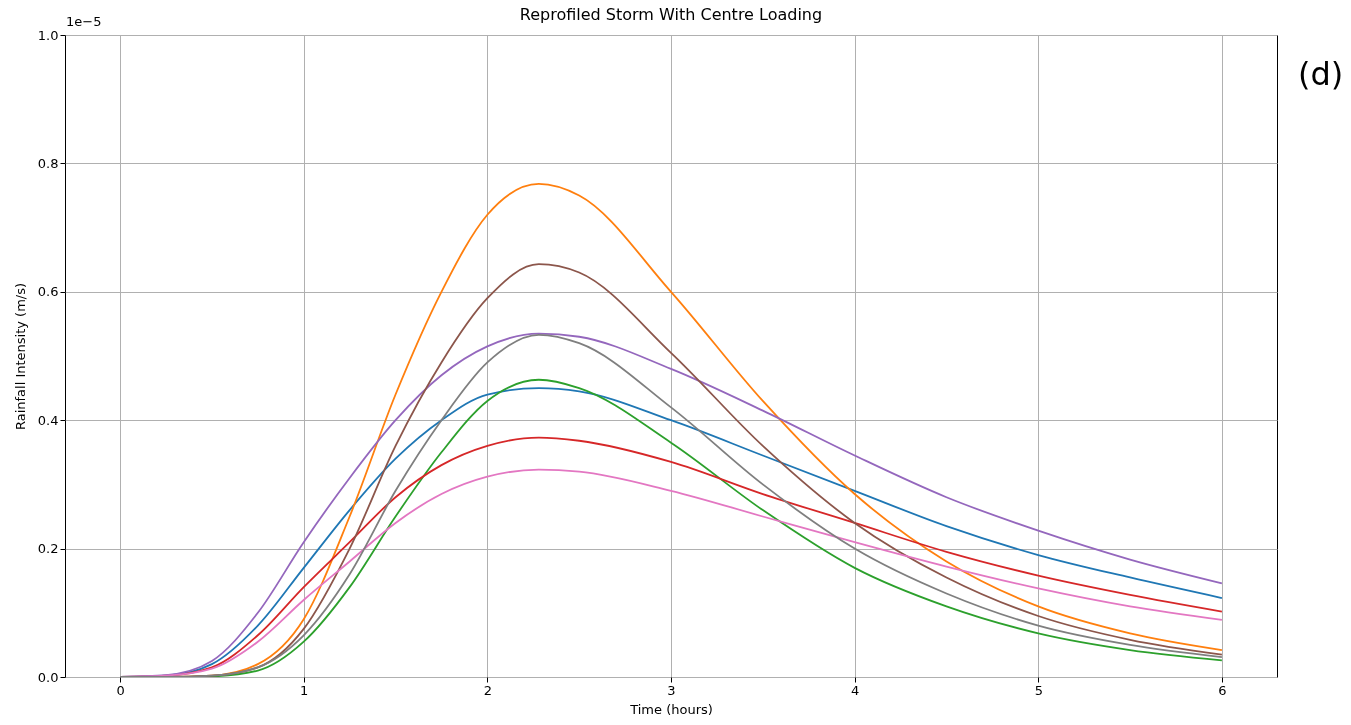 The height and width of the screenshot is (725, 1351). Describe the element at coordinates (48, 420) in the screenshot. I see `y-tick-label: 0.4` at that location.